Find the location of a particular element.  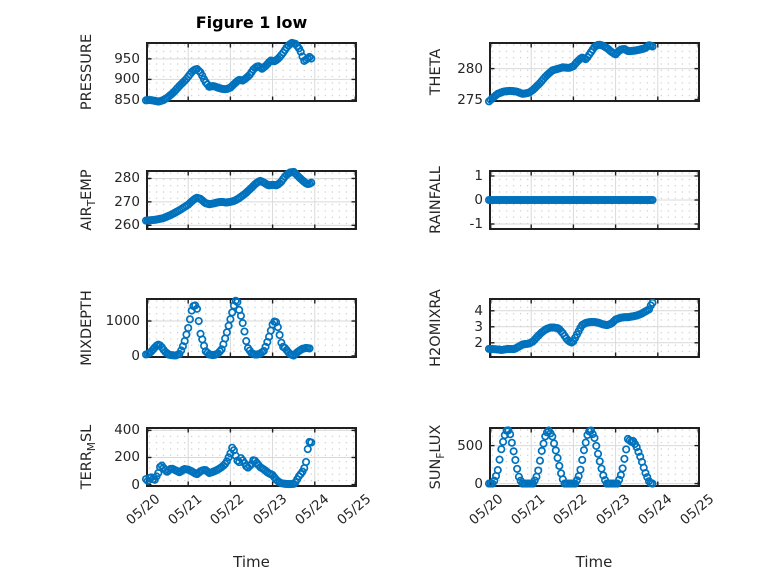

ylabel-text: THETA is located at coordinates (436, 72).